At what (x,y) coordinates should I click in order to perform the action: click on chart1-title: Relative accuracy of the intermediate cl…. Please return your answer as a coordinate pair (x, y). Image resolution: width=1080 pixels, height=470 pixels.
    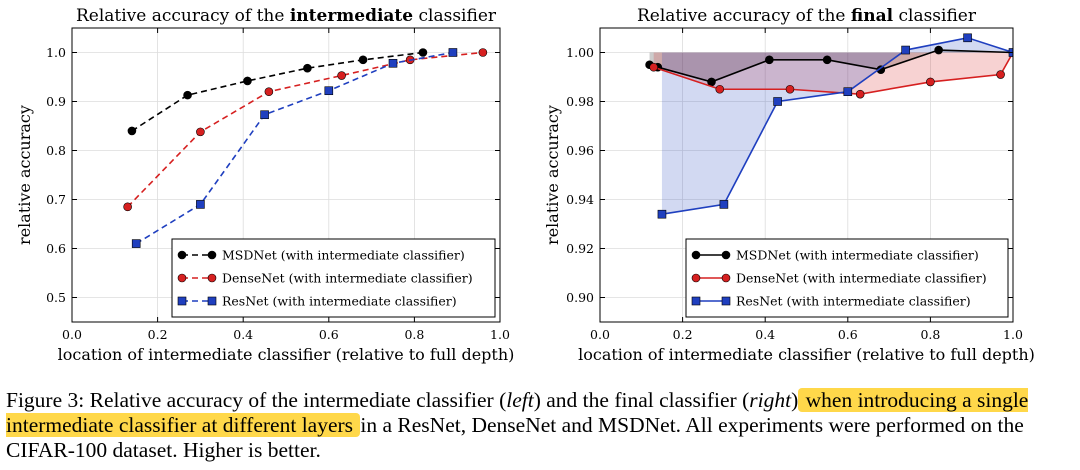
    Looking at the image, I should click on (286, 16).